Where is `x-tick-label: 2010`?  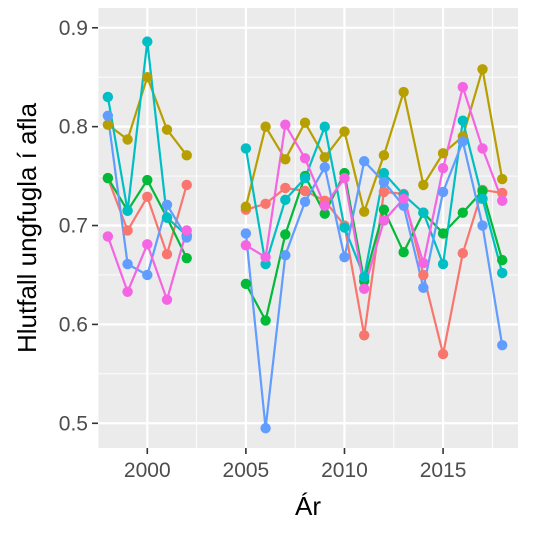 x-tick-label: 2010 is located at coordinates (344, 470).